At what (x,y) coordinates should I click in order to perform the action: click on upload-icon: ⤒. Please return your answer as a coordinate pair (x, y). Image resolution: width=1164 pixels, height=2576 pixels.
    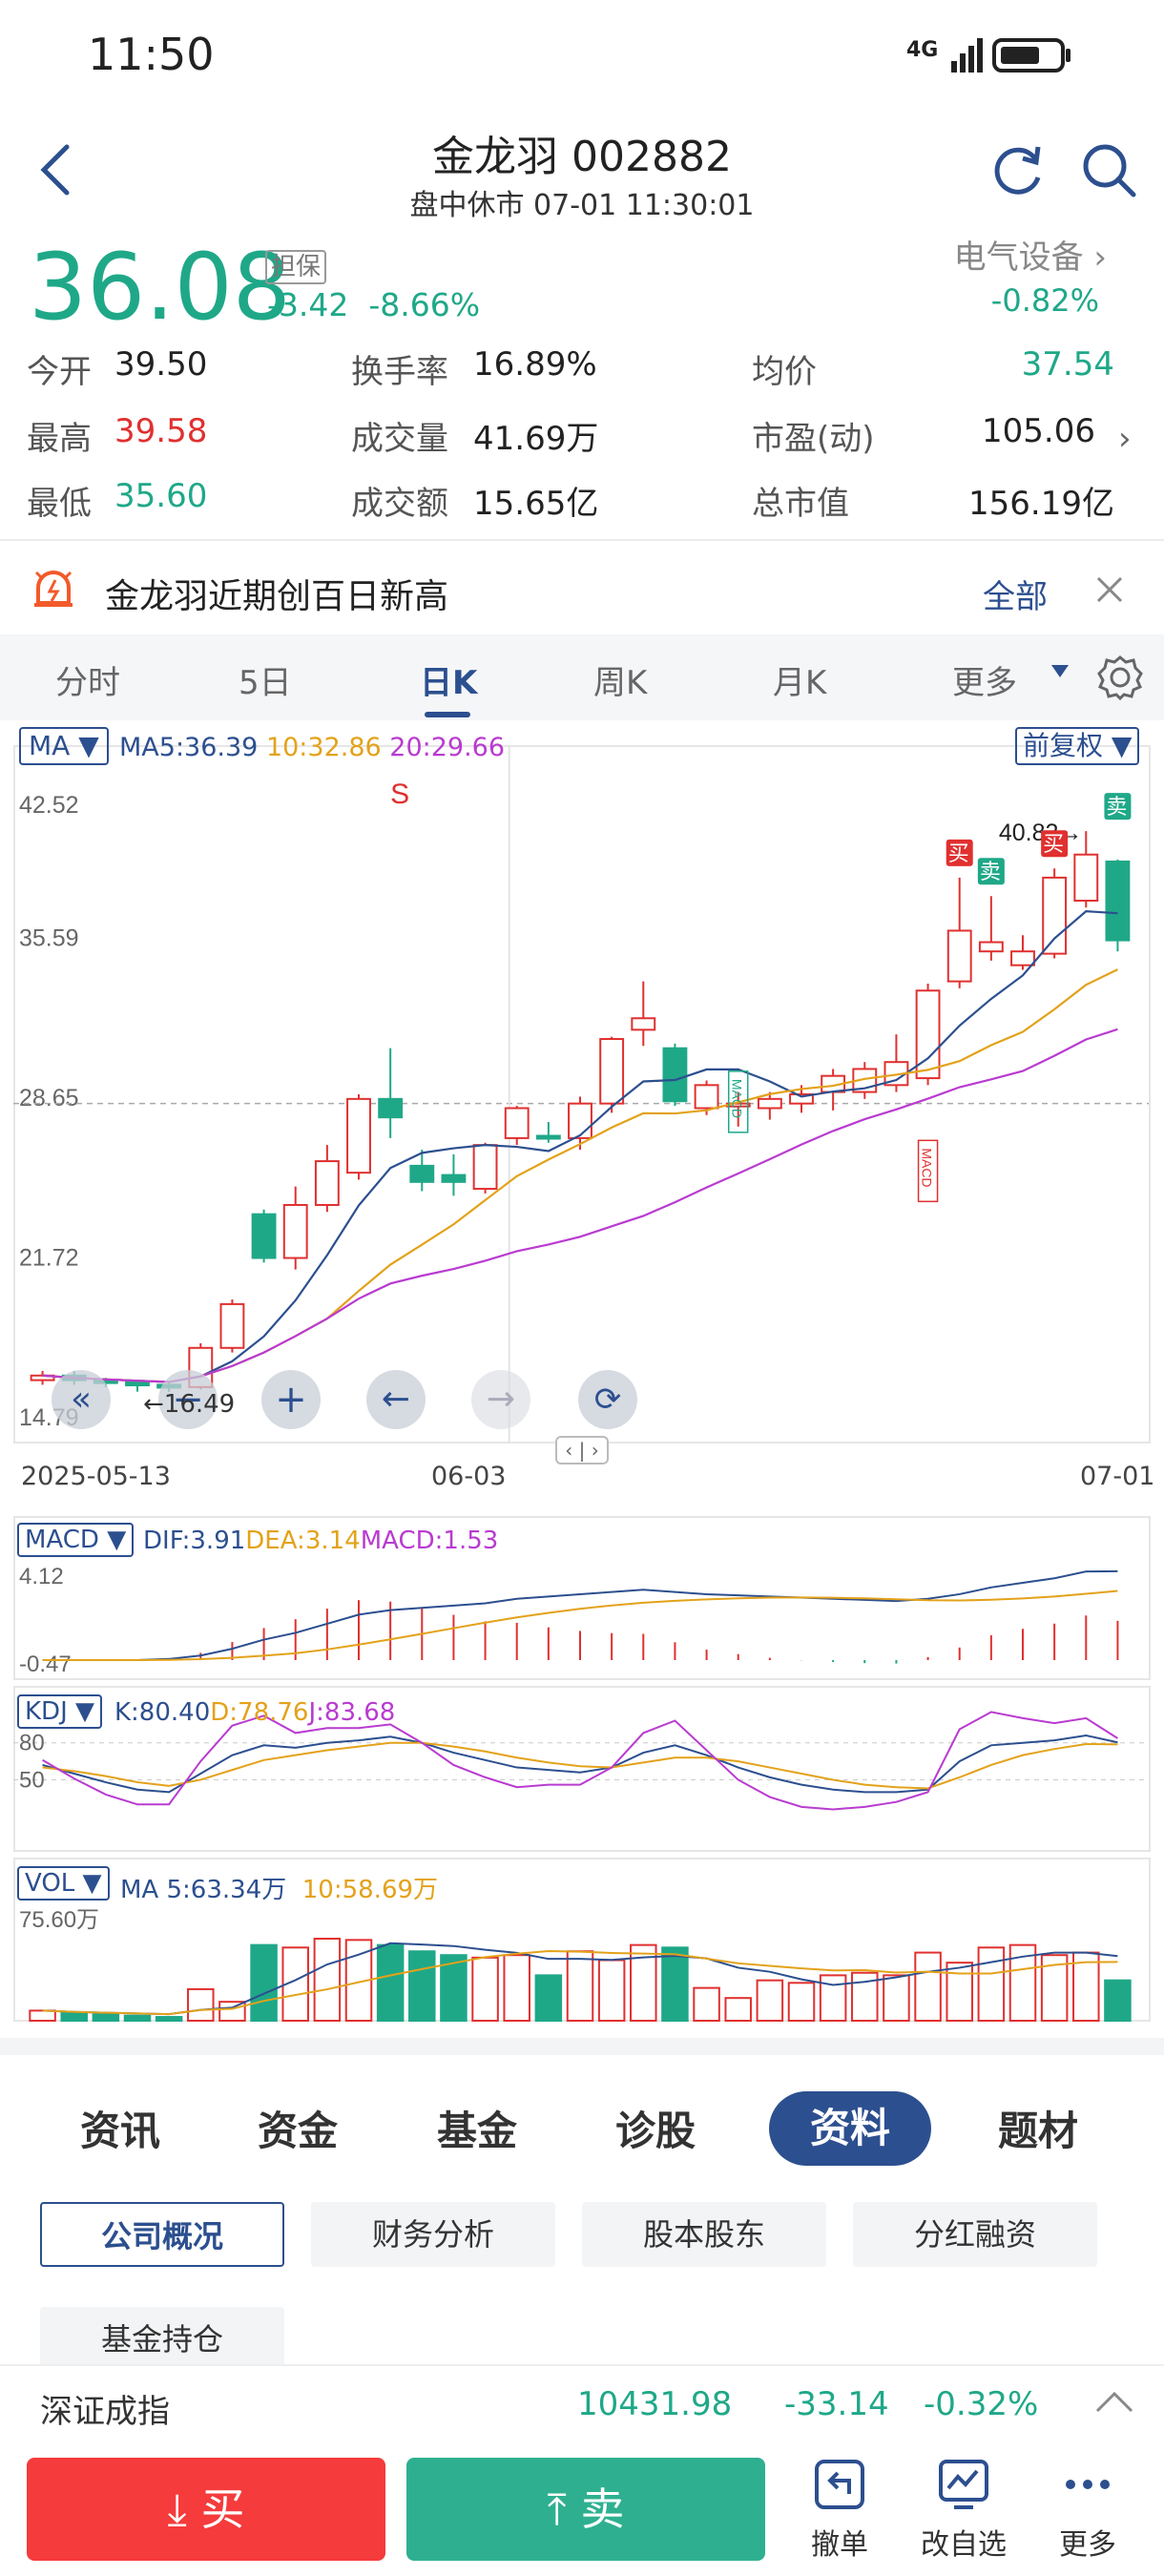
    Looking at the image, I should click on (557, 2509).